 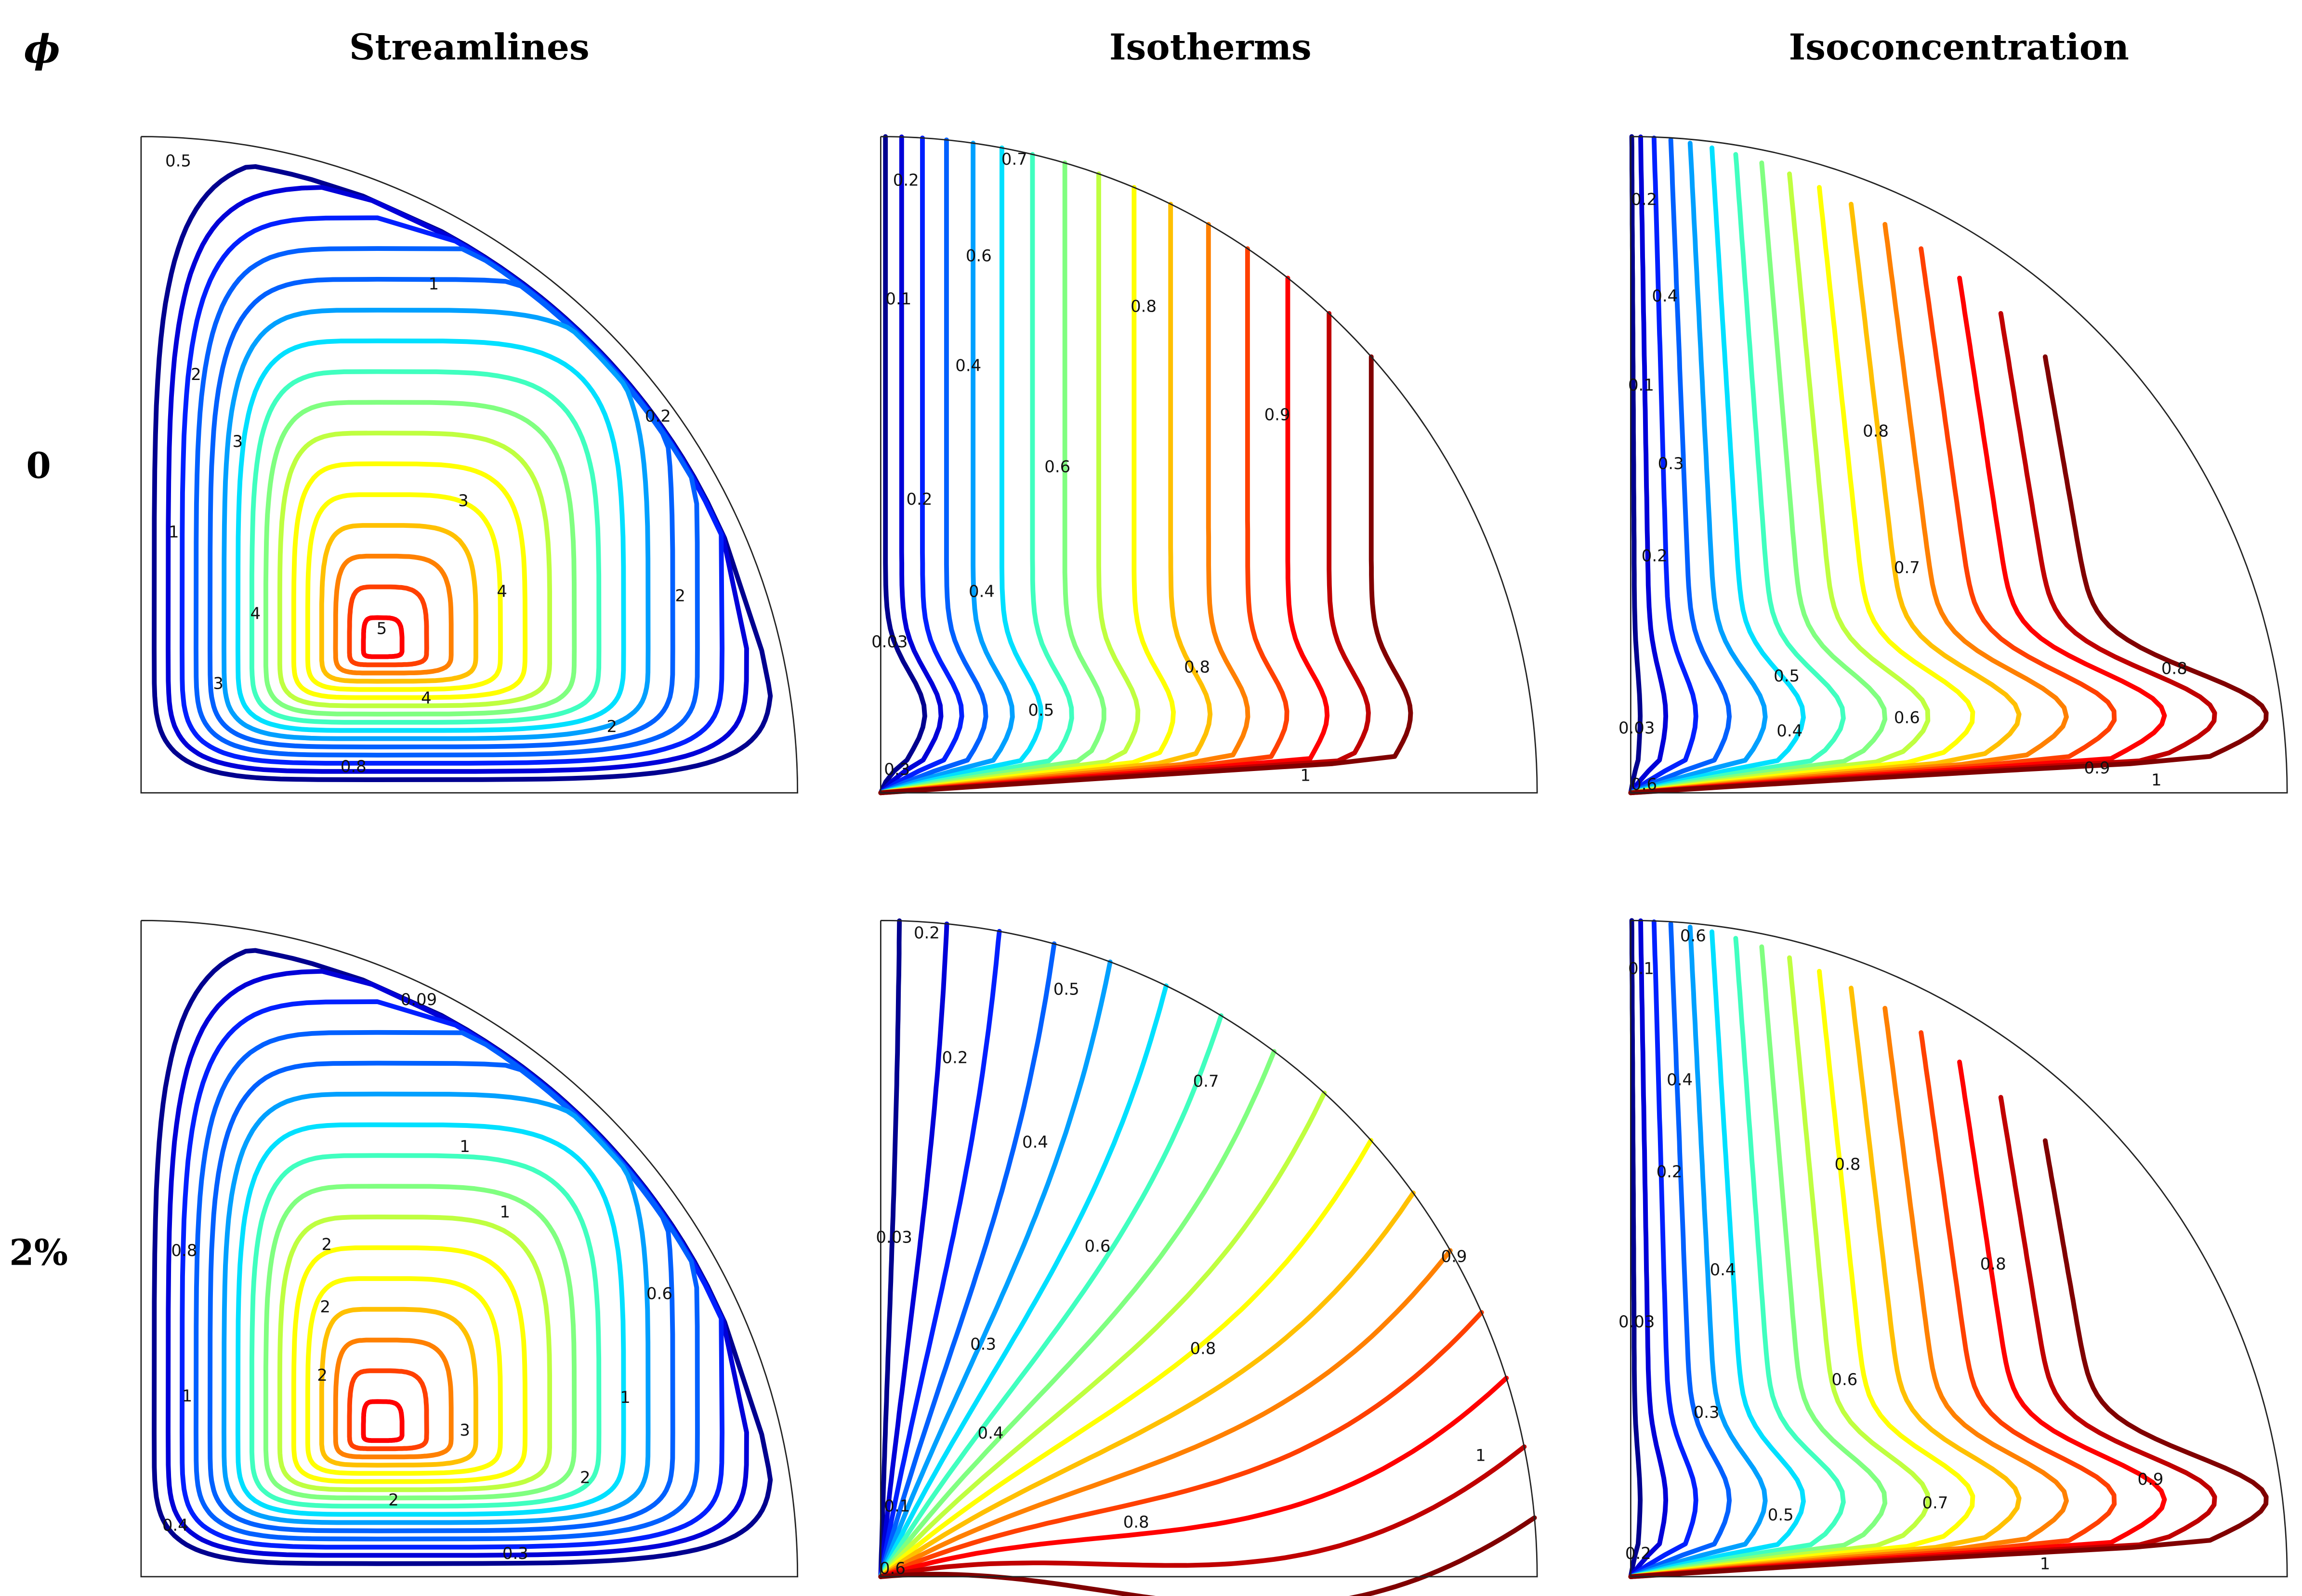 I want to click on streamlines-panel-phi-0: 0.5 1 2 0.2 3 3 1 4 2 4 5 3 4 2 0.8, so click(x=469, y=465).